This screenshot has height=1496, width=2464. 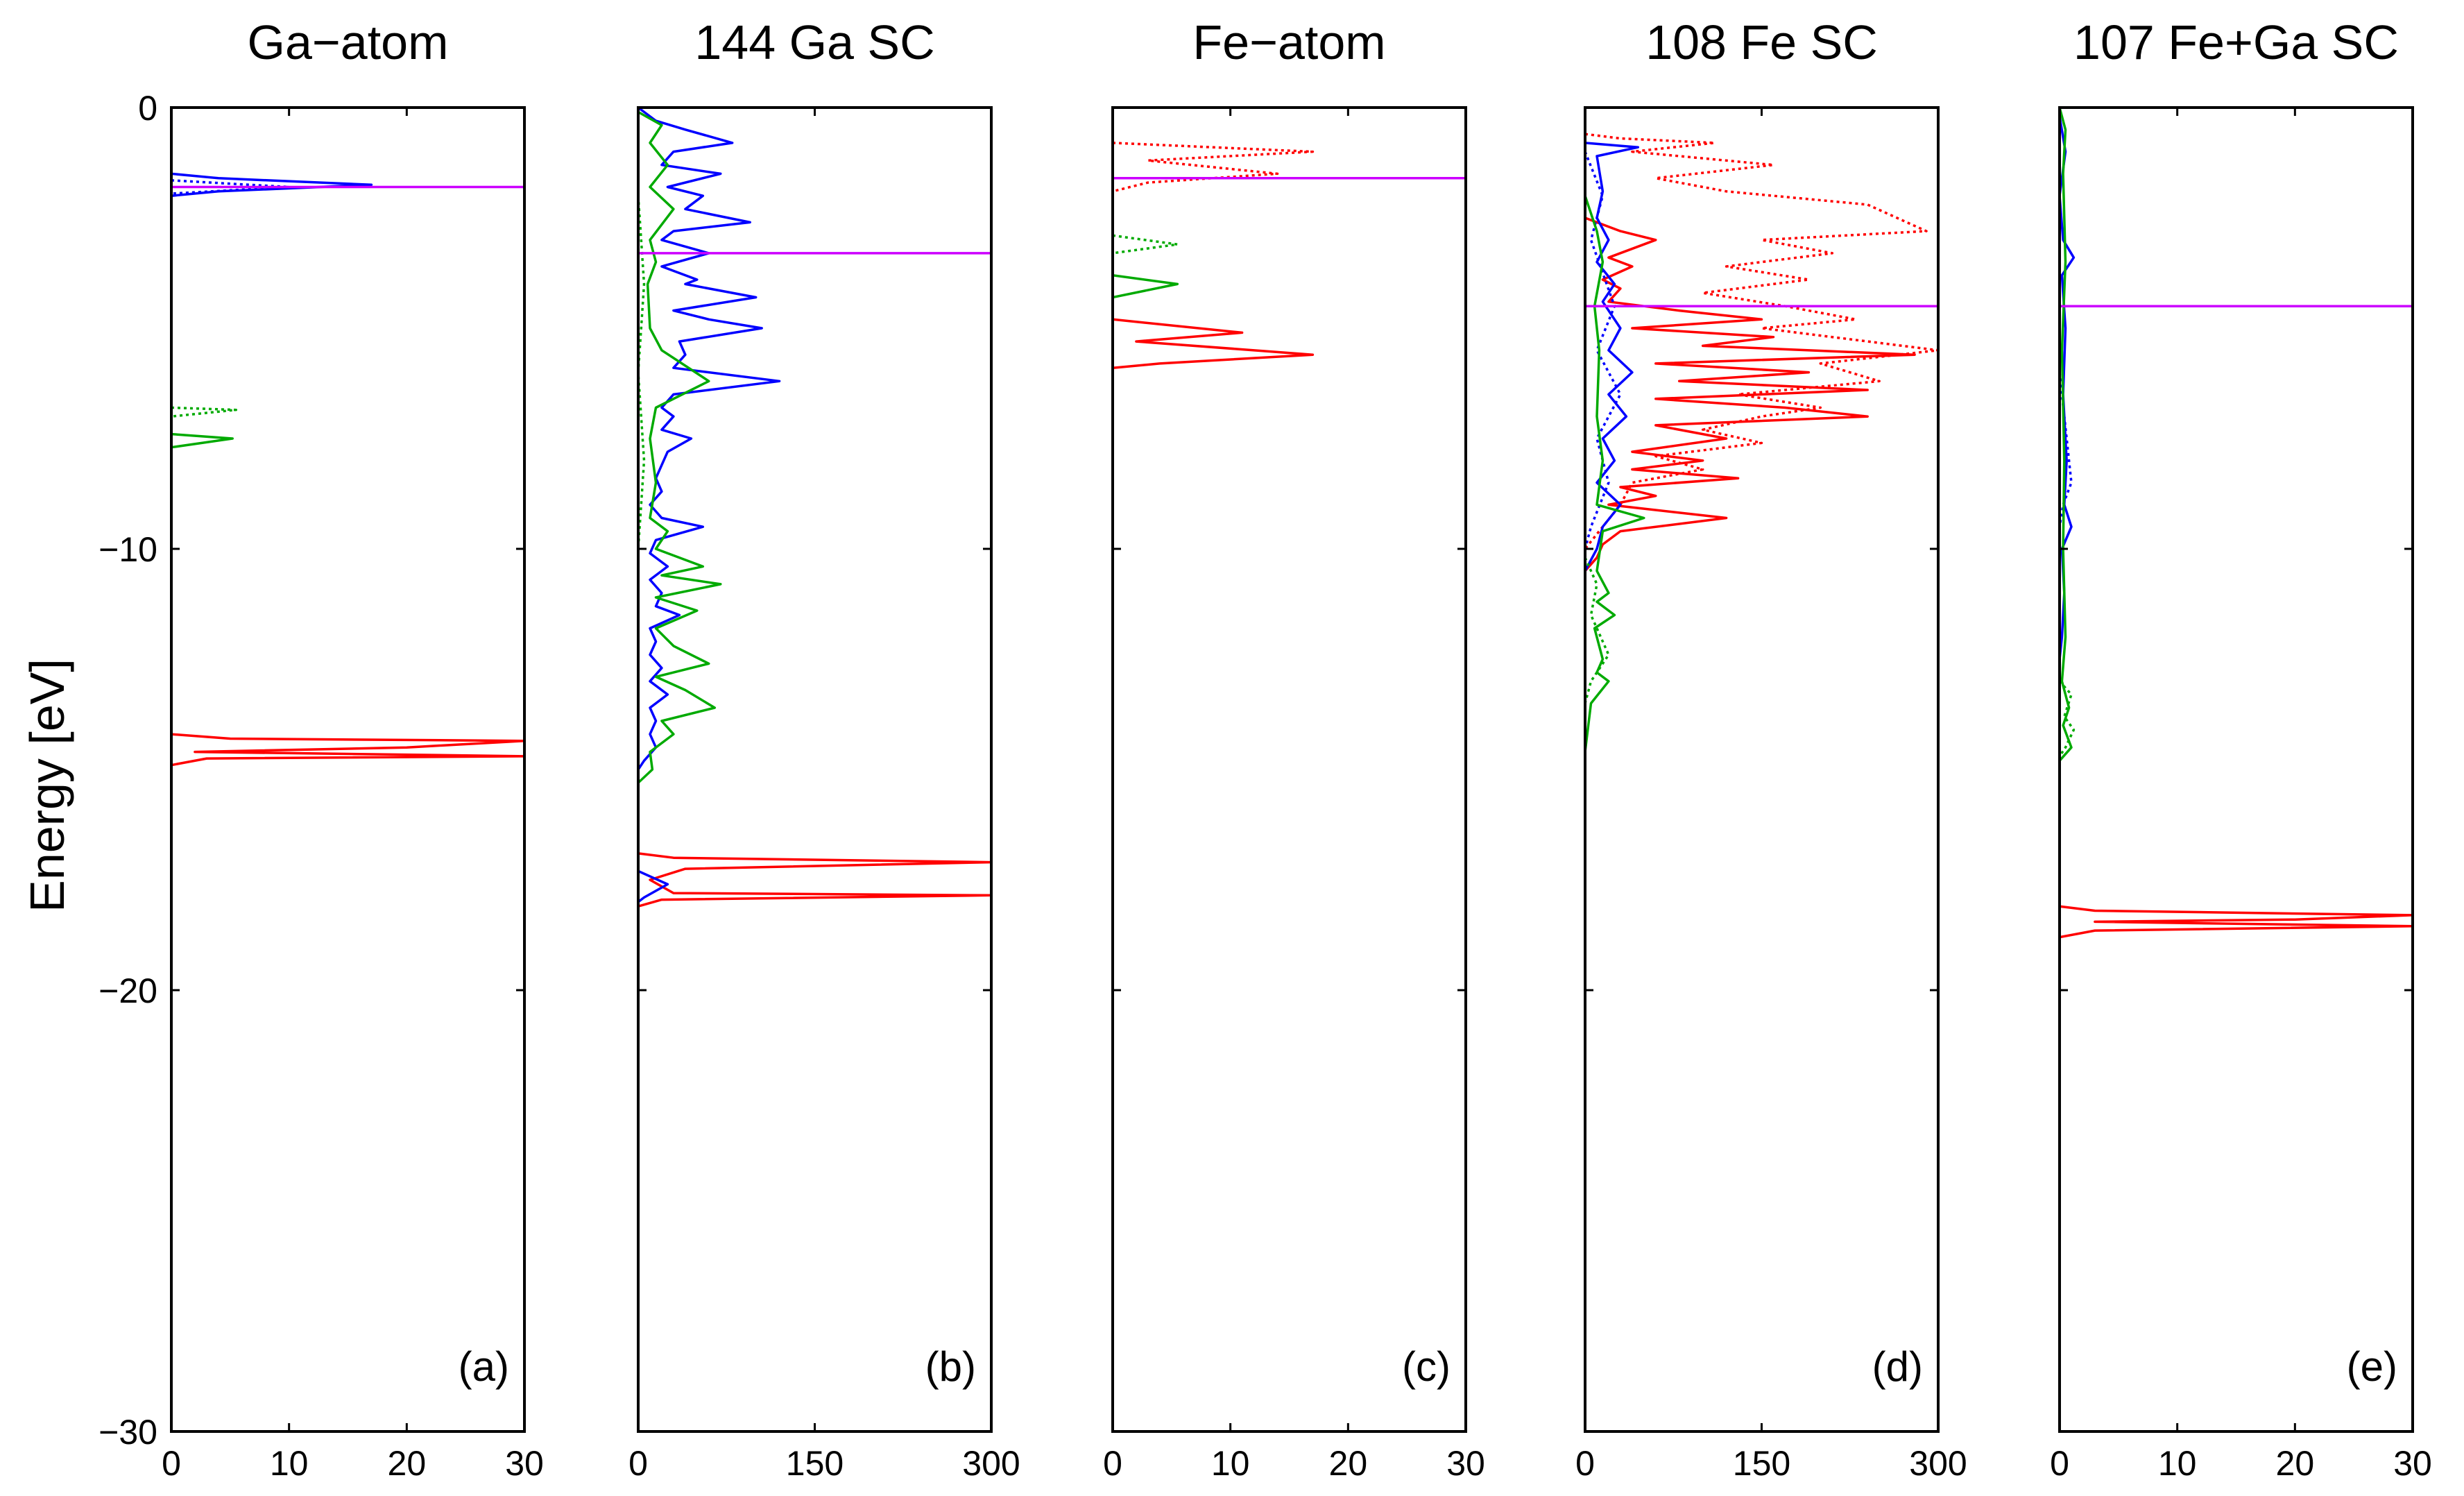 I want to click on panel-title: 108 Fe SC, so click(x=1761, y=42).